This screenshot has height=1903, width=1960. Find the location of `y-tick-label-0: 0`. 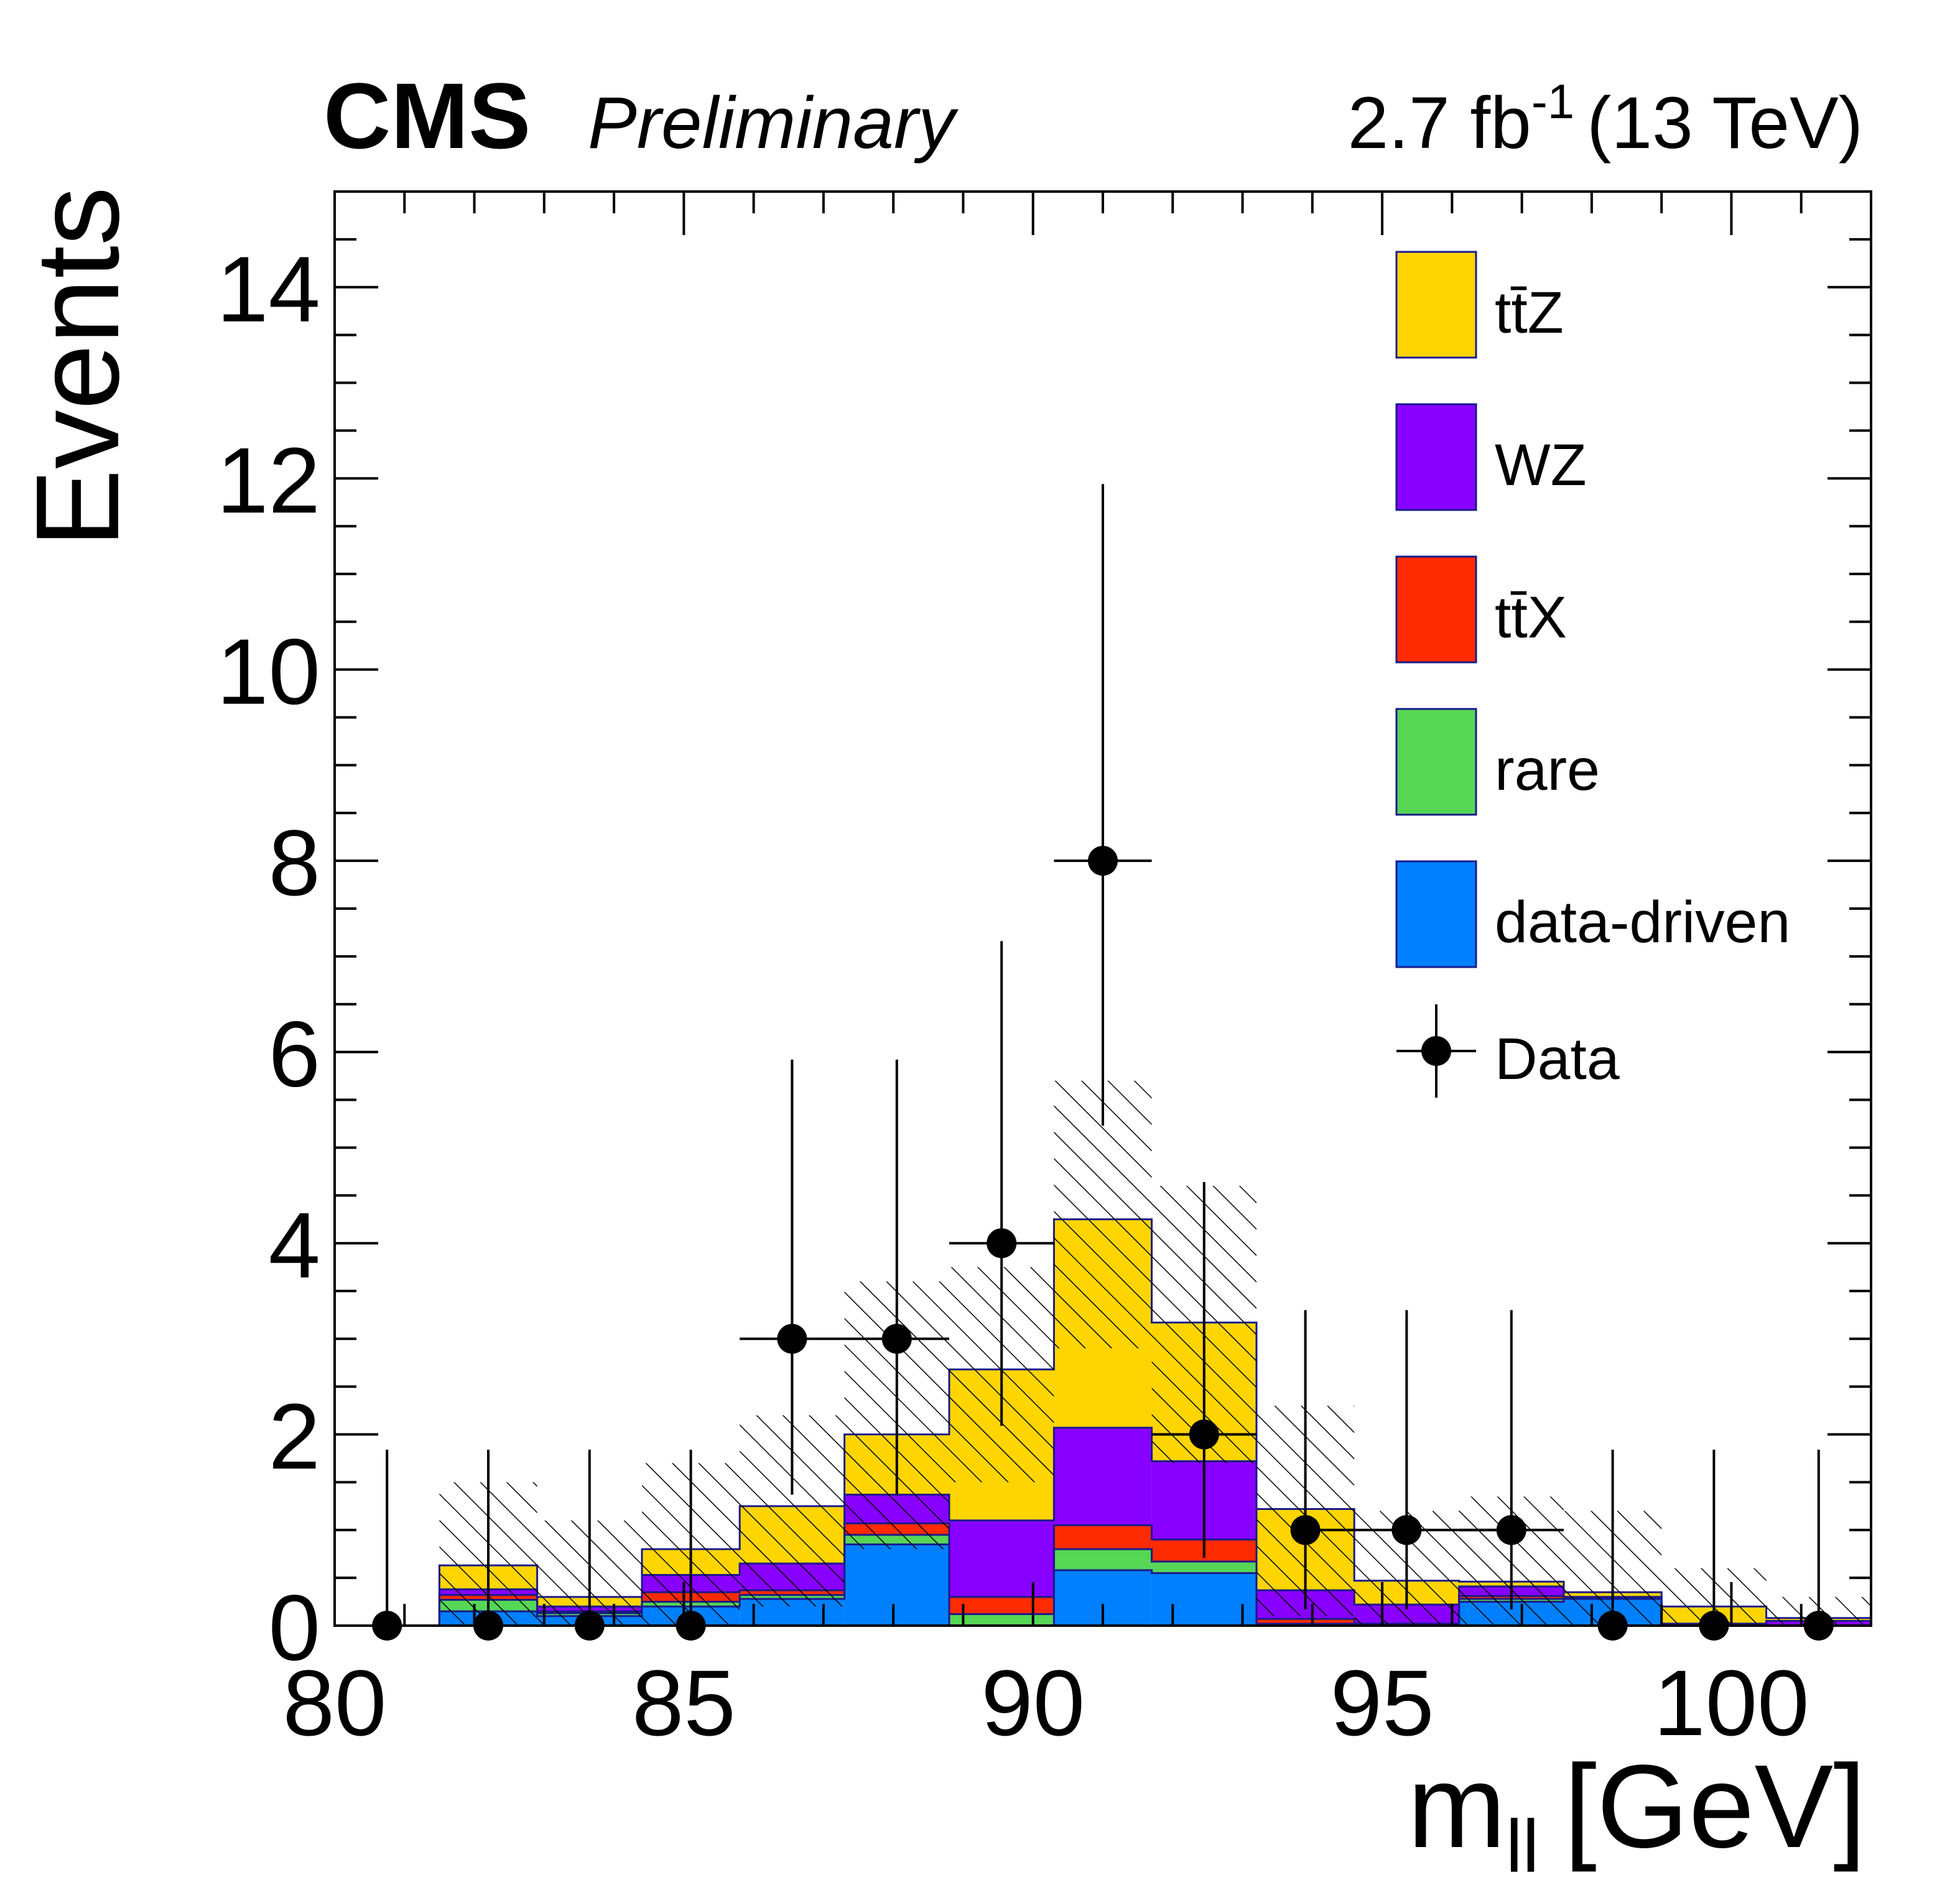

y-tick-label-0: 0 is located at coordinates (294, 1627).